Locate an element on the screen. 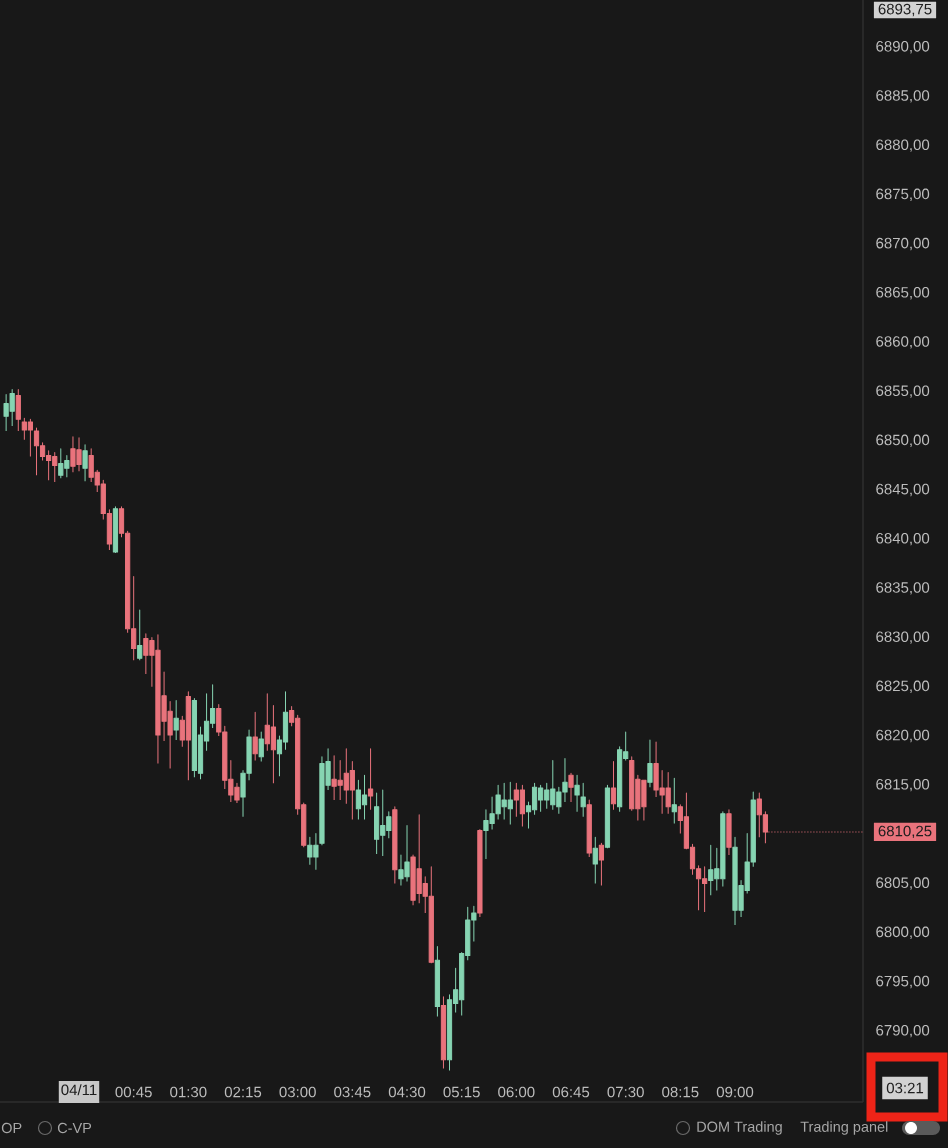 The image size is (948, 1148). text: 03:21 is located at coordinates (905, 1088).